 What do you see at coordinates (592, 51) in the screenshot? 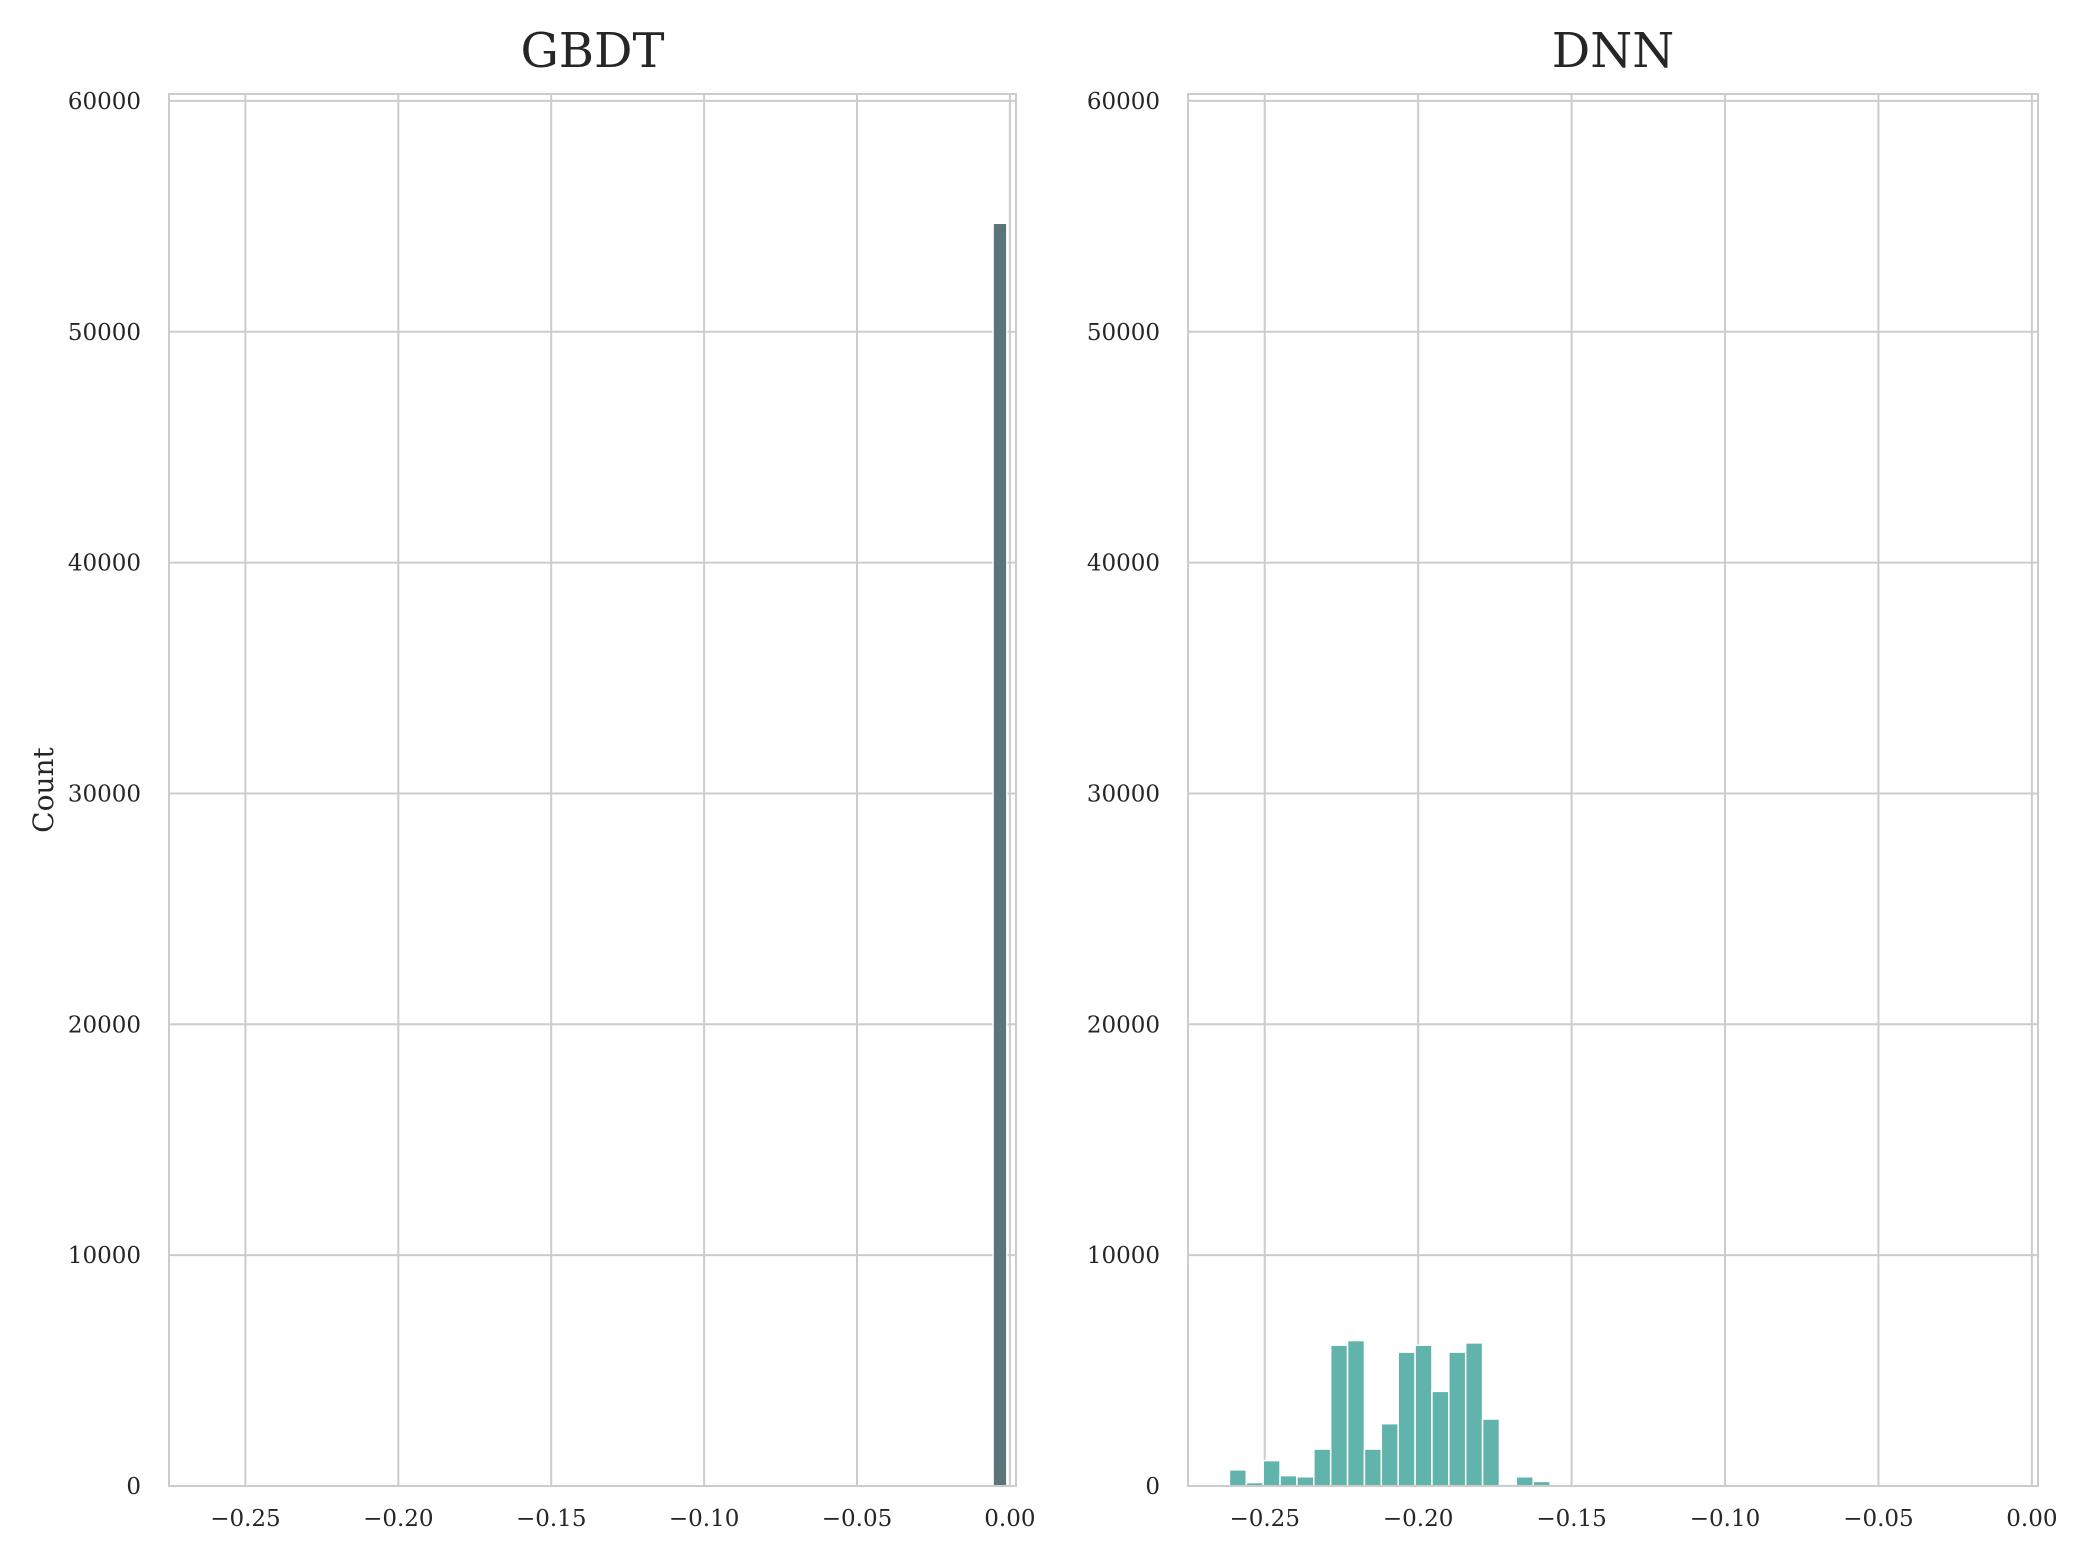
I see `chart-title: GBDT` at bounding box center [592, 51].